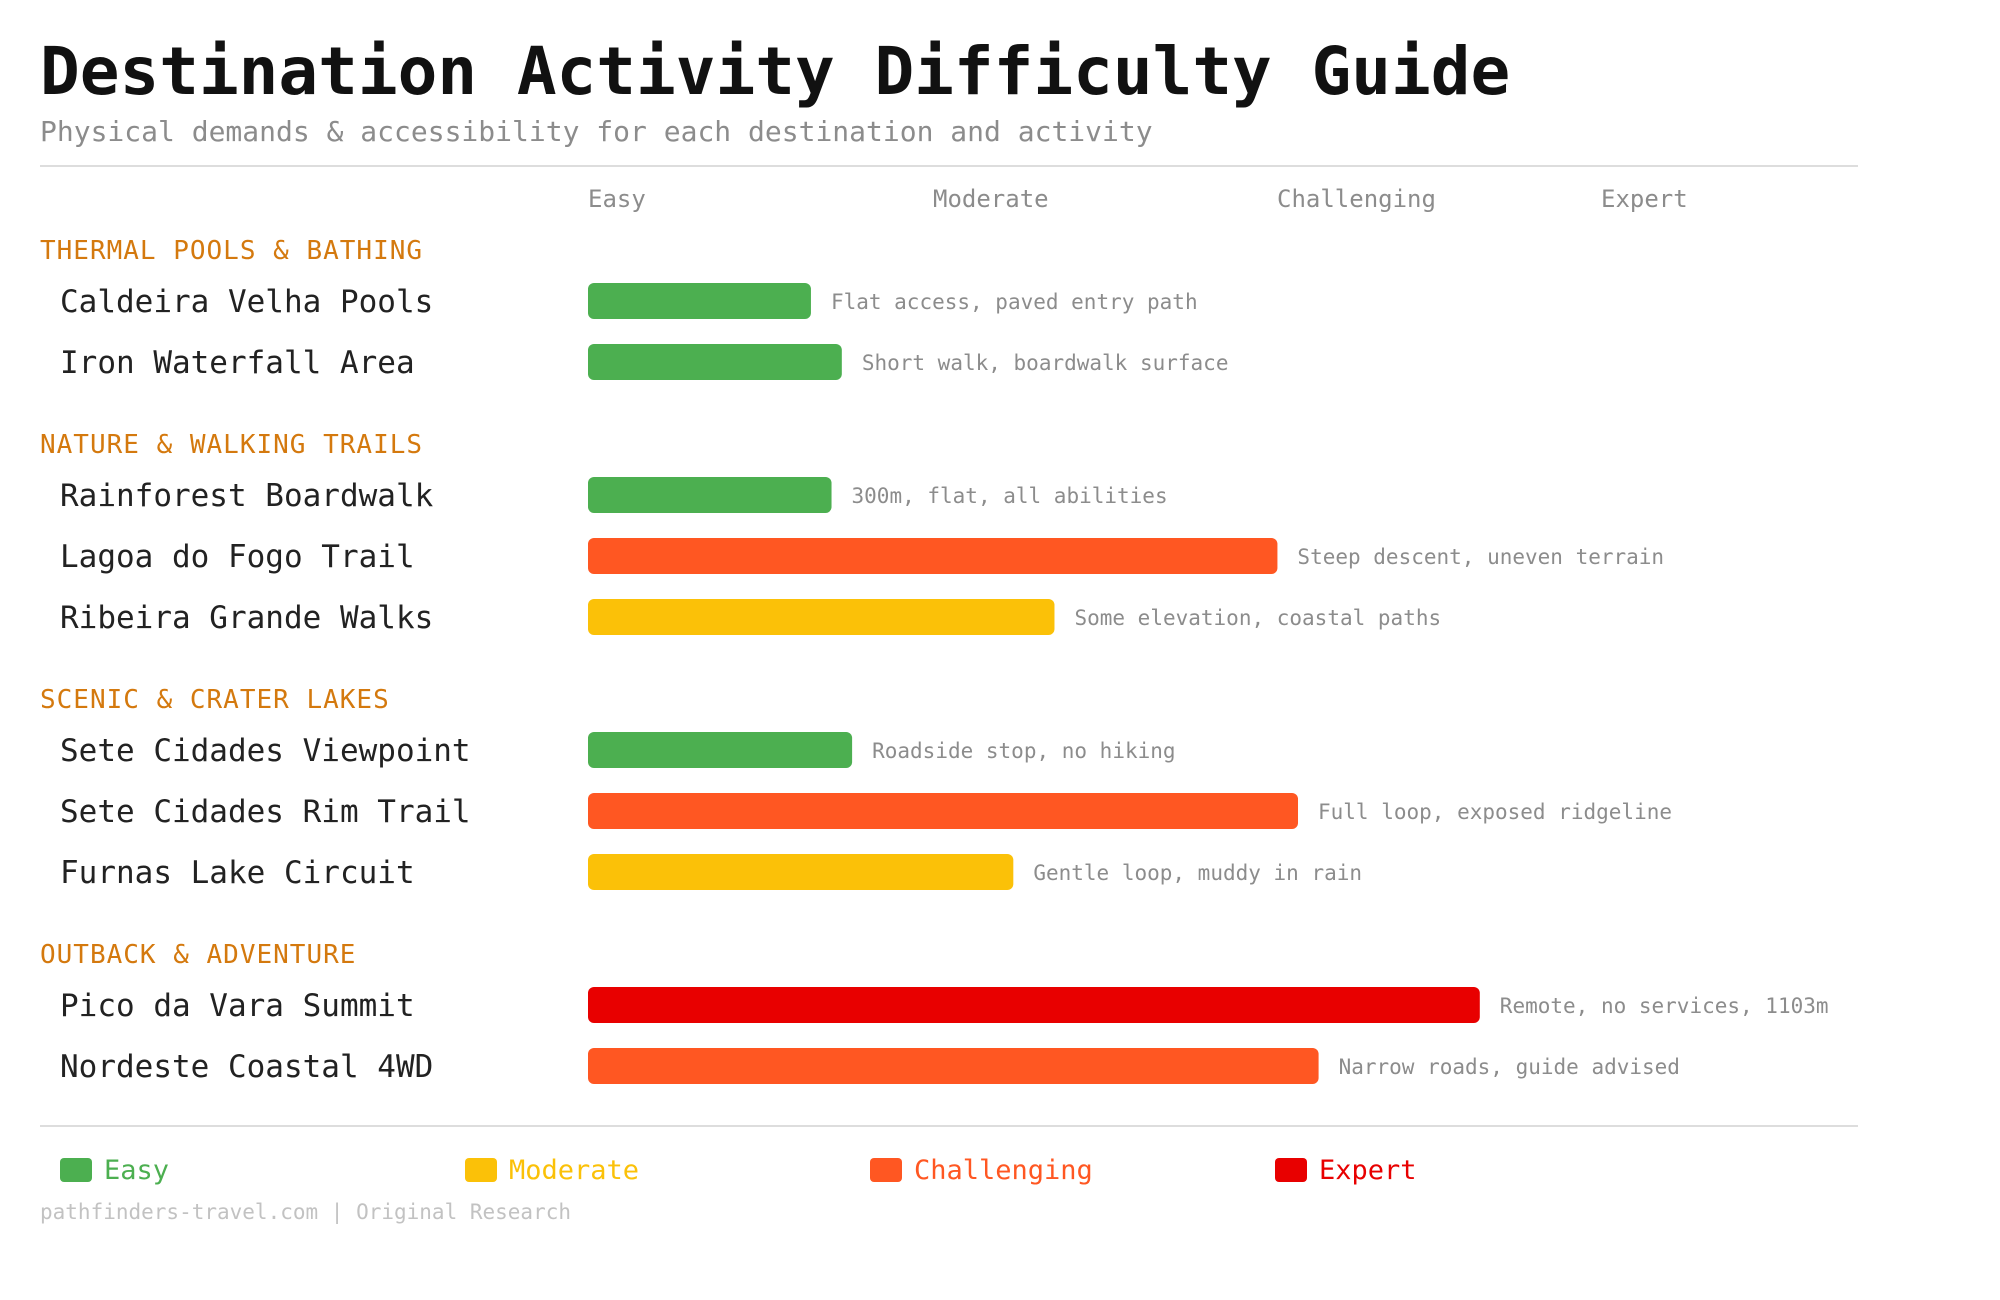 The height and width of the screenshot is (1300, 2000). I want to click on level-label-moderate: Moderate, so click(991, 199).